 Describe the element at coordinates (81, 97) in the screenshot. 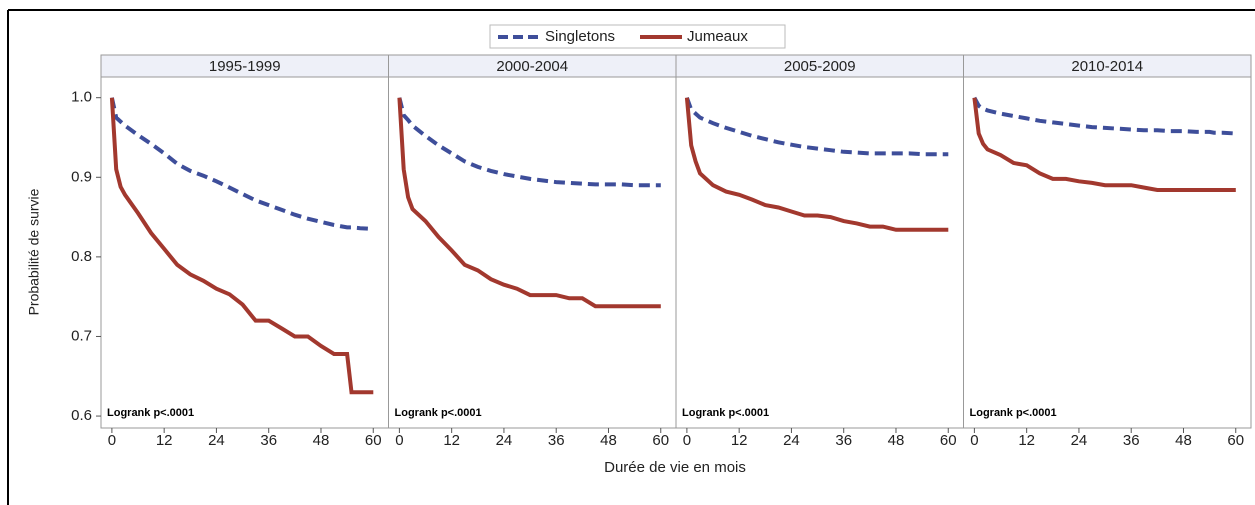

I see `y-tick-label: 1.0` at that location.